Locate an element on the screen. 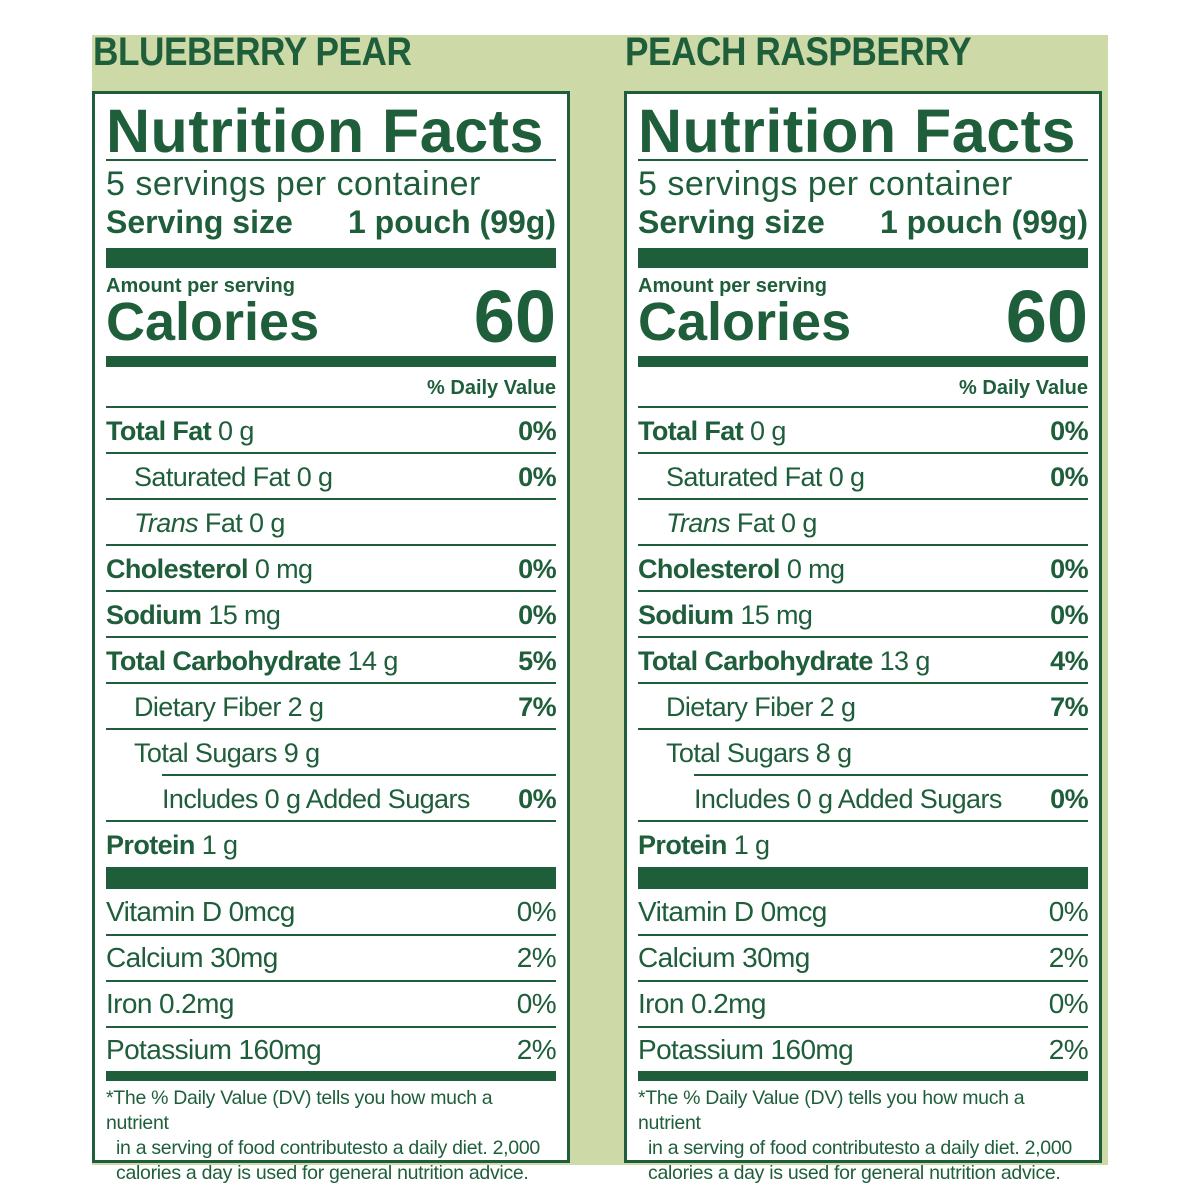 This screenshot has width=1200, height=1200. nutrient-row: Includes 0 g Added Sugars 0% is located at coordinates (331, 799).